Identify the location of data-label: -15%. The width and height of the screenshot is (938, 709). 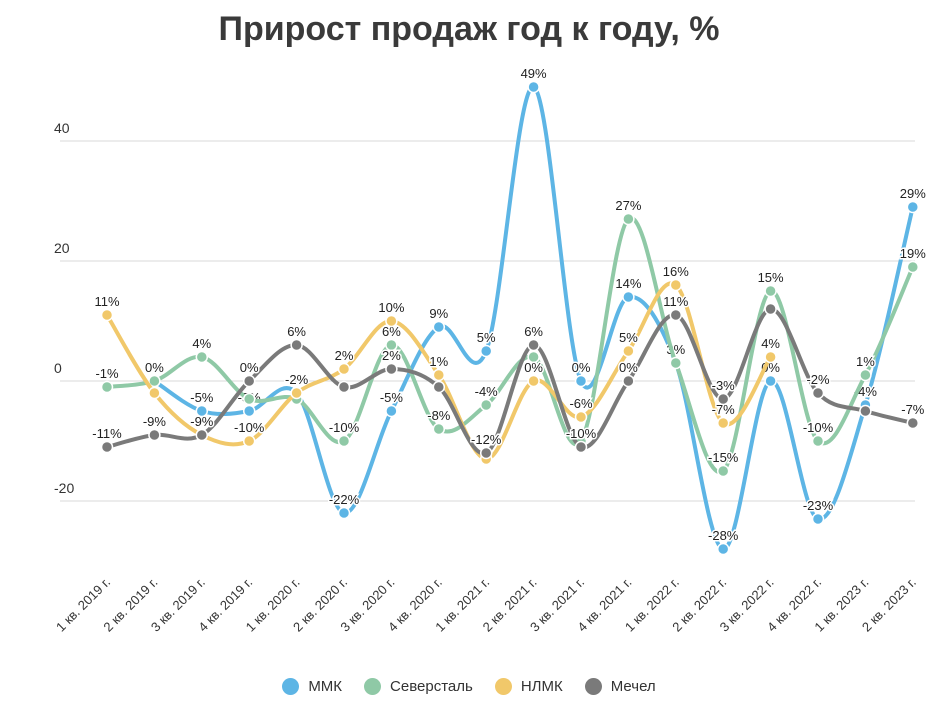
(723, 457).